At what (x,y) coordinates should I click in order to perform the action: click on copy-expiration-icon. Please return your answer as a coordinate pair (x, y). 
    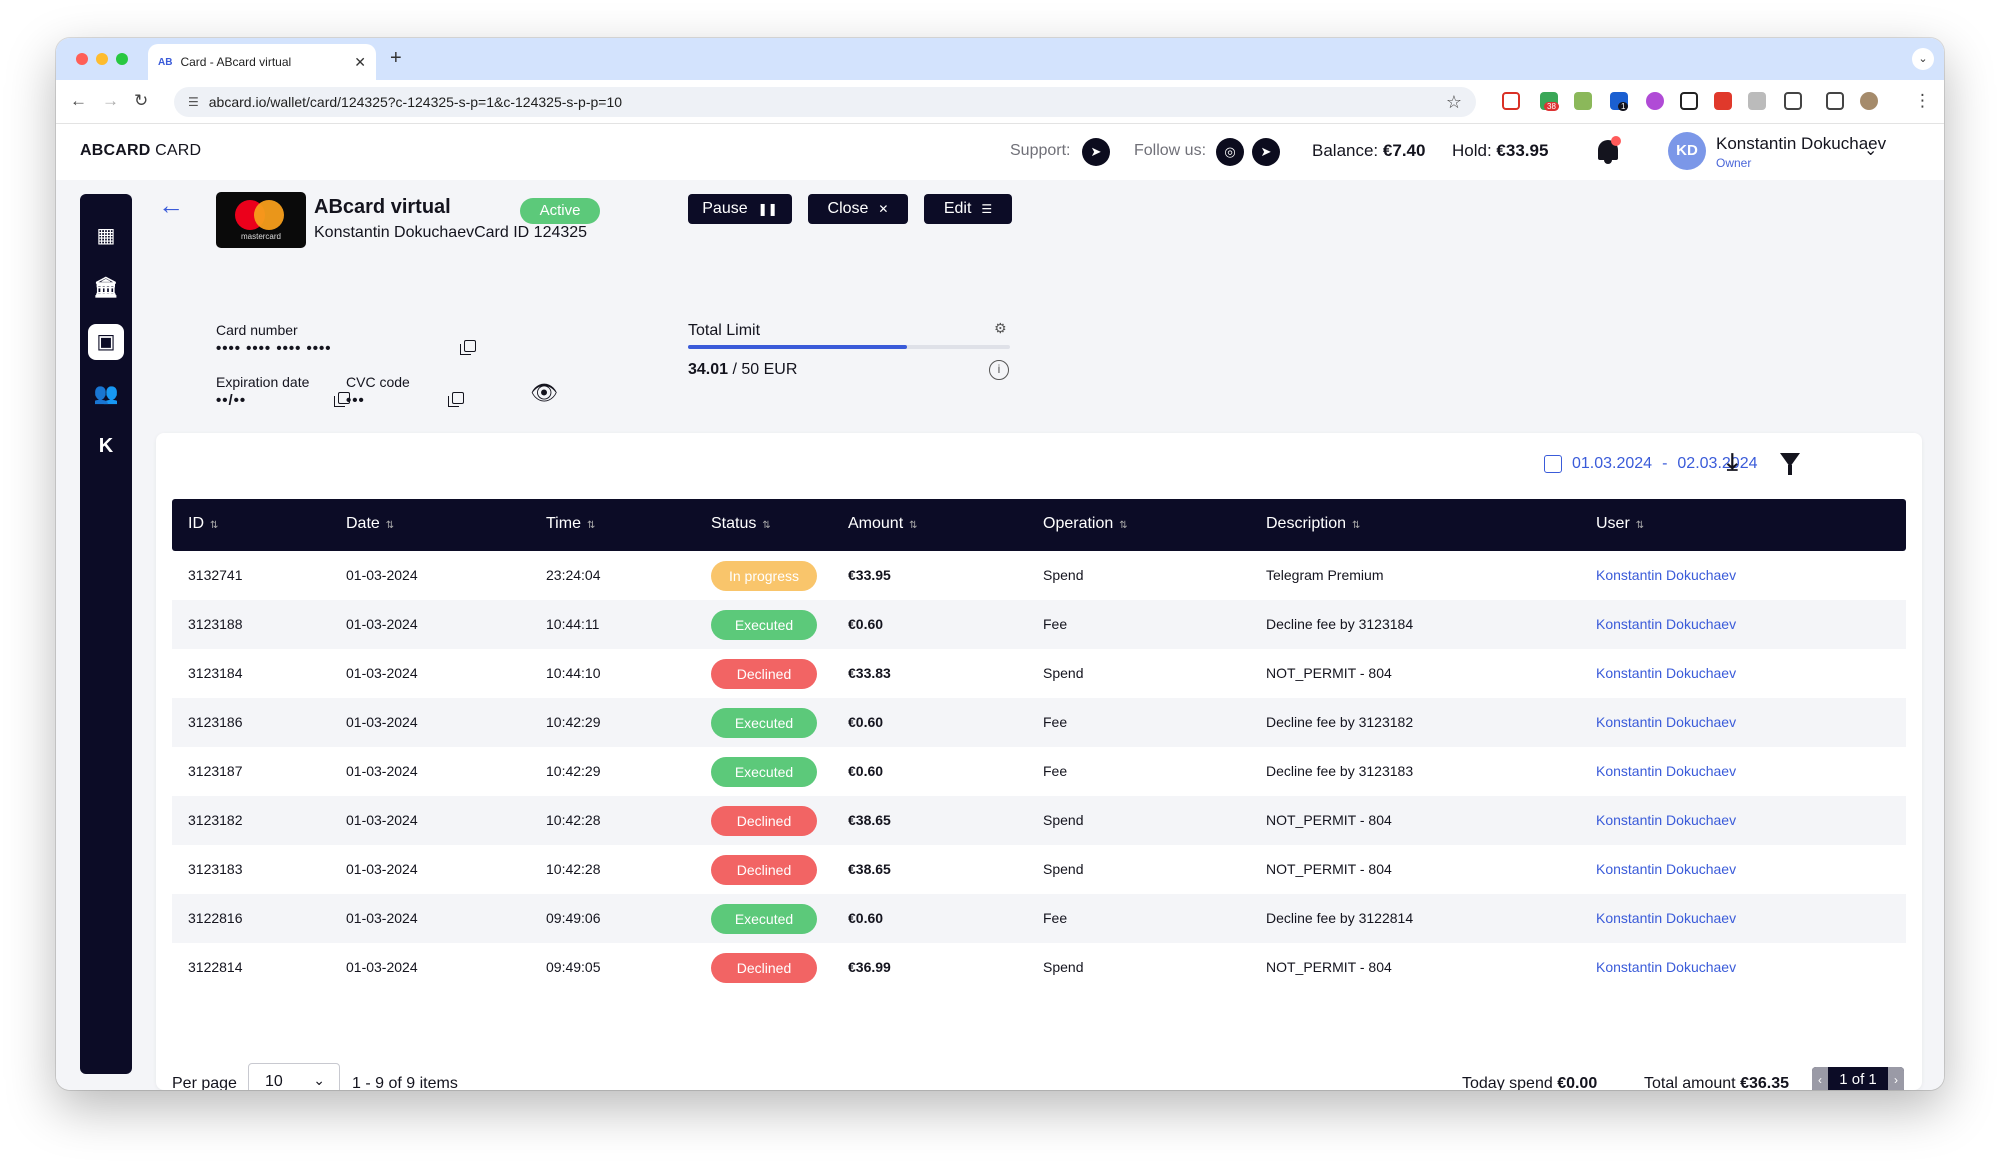
    Looking at the image, I should click on (342, 399).